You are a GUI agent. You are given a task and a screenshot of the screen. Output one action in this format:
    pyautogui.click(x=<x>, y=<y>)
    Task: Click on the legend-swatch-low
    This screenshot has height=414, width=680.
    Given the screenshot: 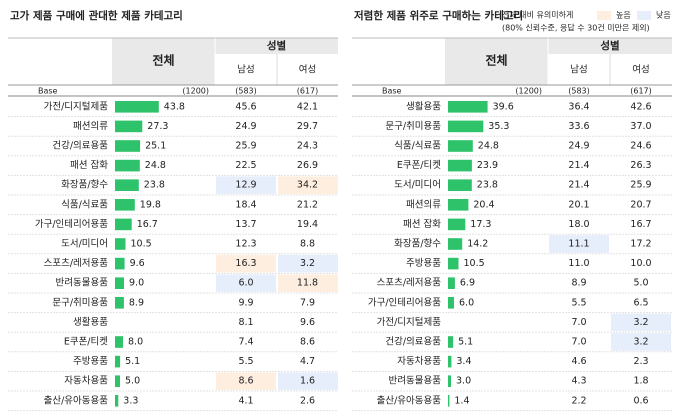 What is the action you would take?
    pyautogui.click(x=644, y=15)
    